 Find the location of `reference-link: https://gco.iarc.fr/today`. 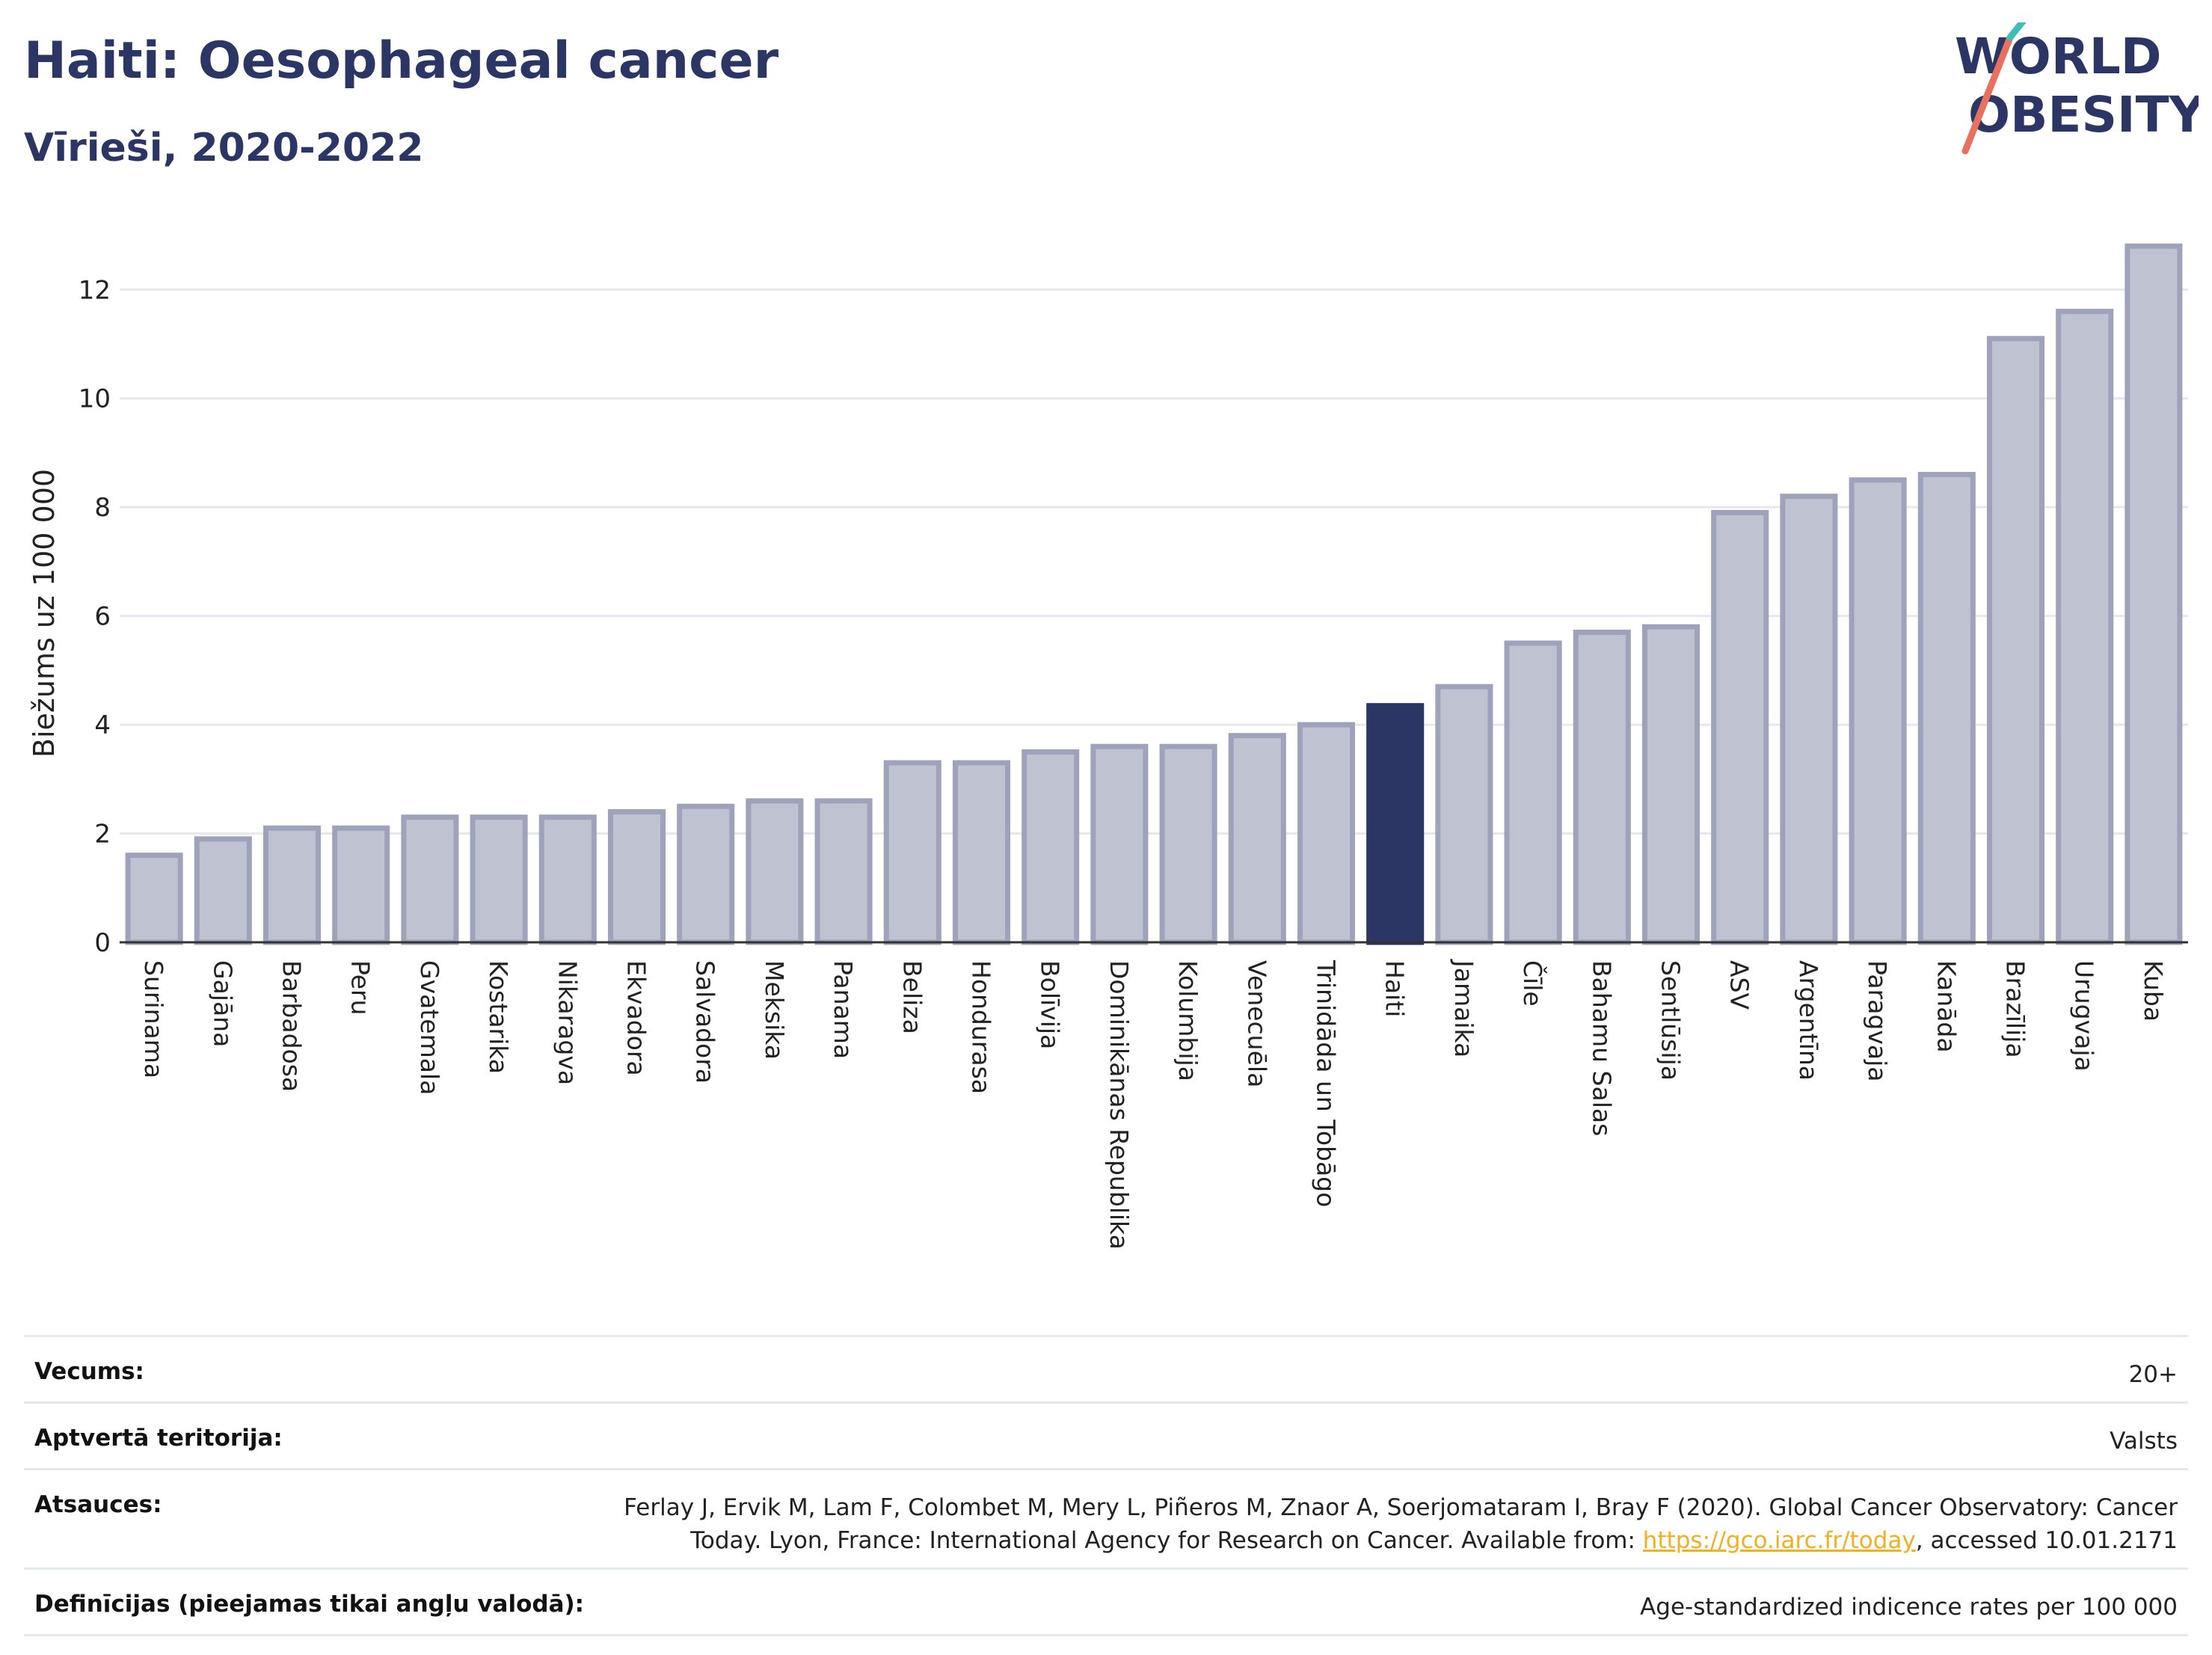

reference-link: https://gco.iarc.fr/today is located at coordinates (1779, 1540).